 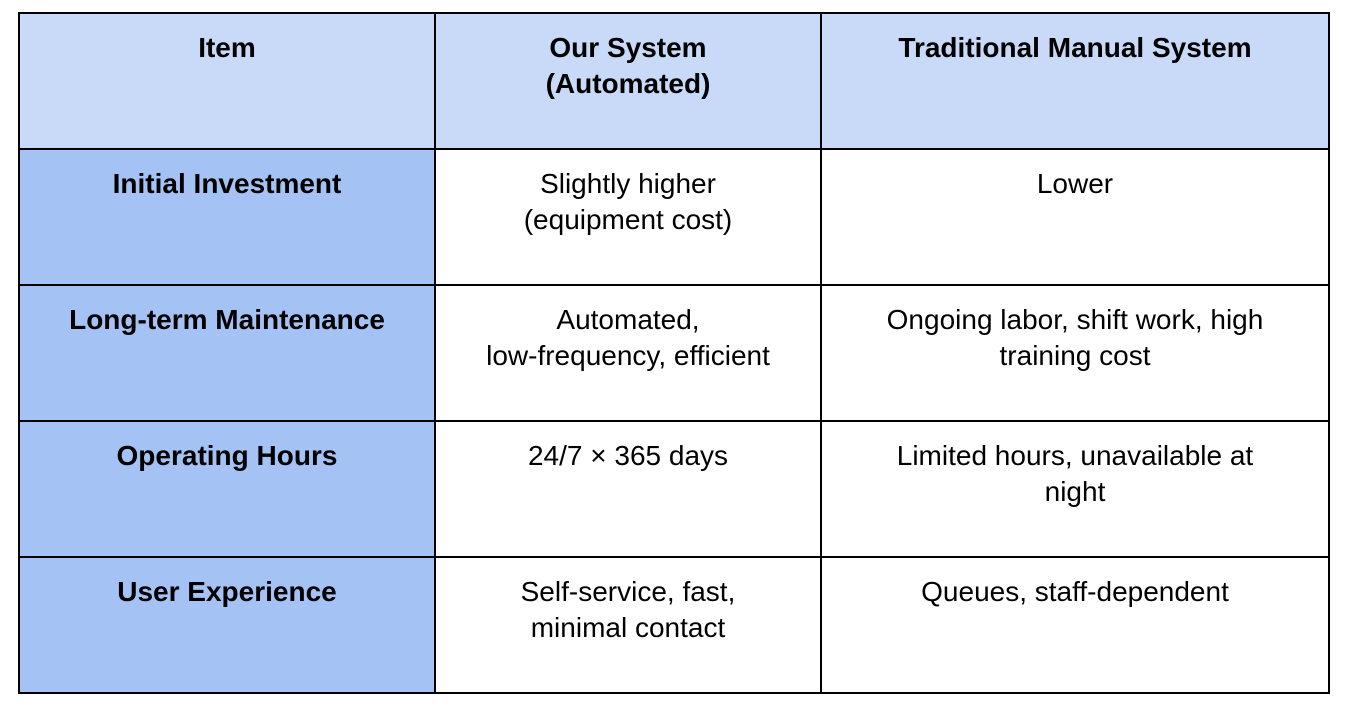 I want to click on row-label-long-term-maintenance: Long-term Maintenance, so click(x=227, y=353).